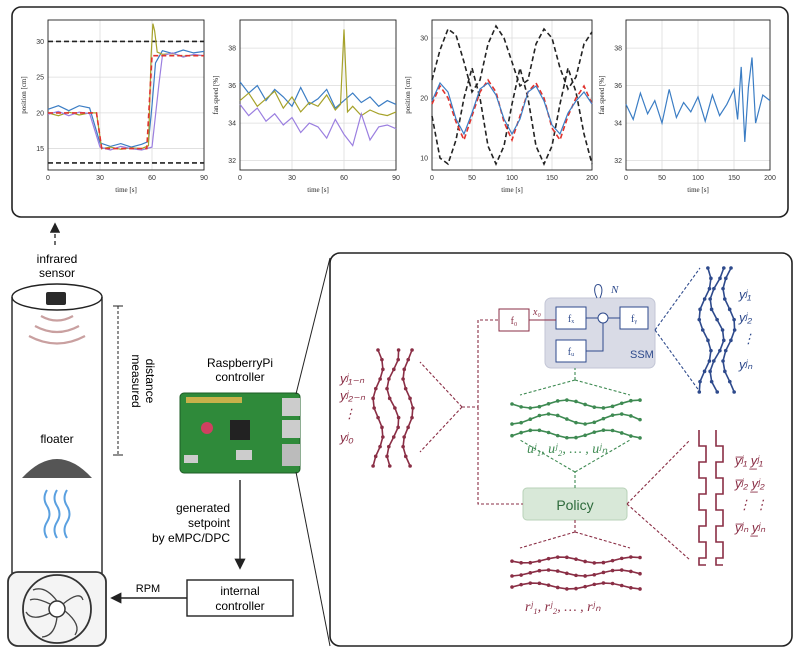 Image resolution: width=800 pixels, height=648 pixels. What do you see at coordinates (209, 523) in the screenshot?
I see `setpoint-label-2: setpoint` at bounding box center [209, 523].